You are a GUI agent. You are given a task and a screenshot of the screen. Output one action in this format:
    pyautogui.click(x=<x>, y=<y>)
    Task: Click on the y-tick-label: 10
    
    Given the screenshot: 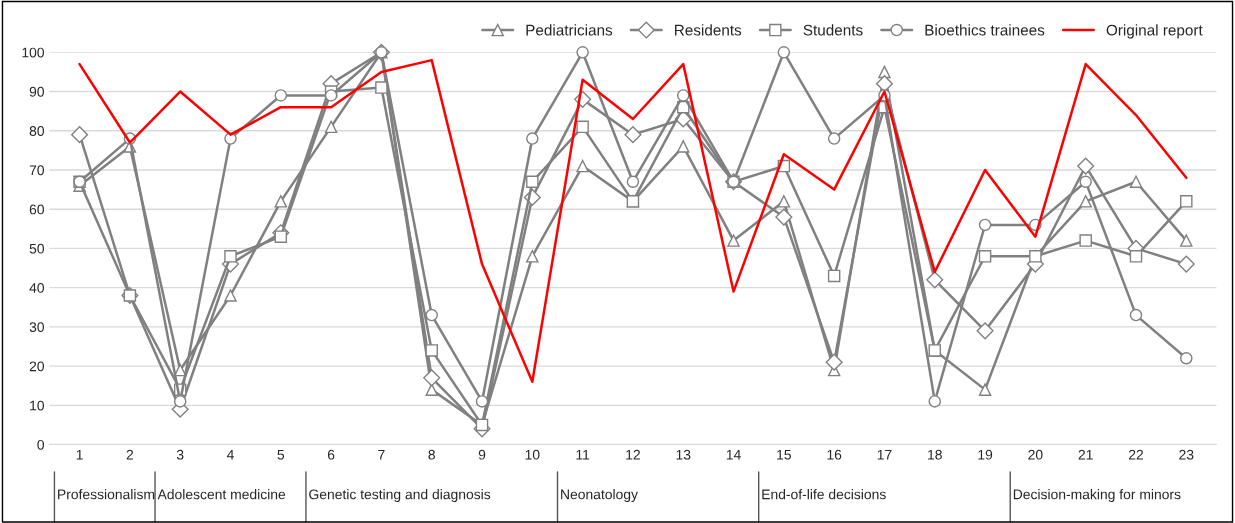 What is the action you would take?
    pyautogui.click(x=37, y=405)
    